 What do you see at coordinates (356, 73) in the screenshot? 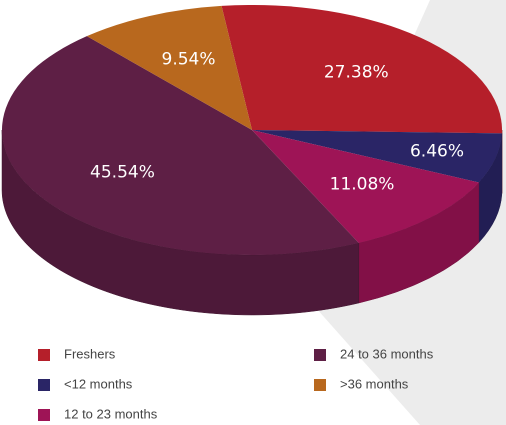
I see `slice-label: 27.38%` at bounding box center [356, 73].